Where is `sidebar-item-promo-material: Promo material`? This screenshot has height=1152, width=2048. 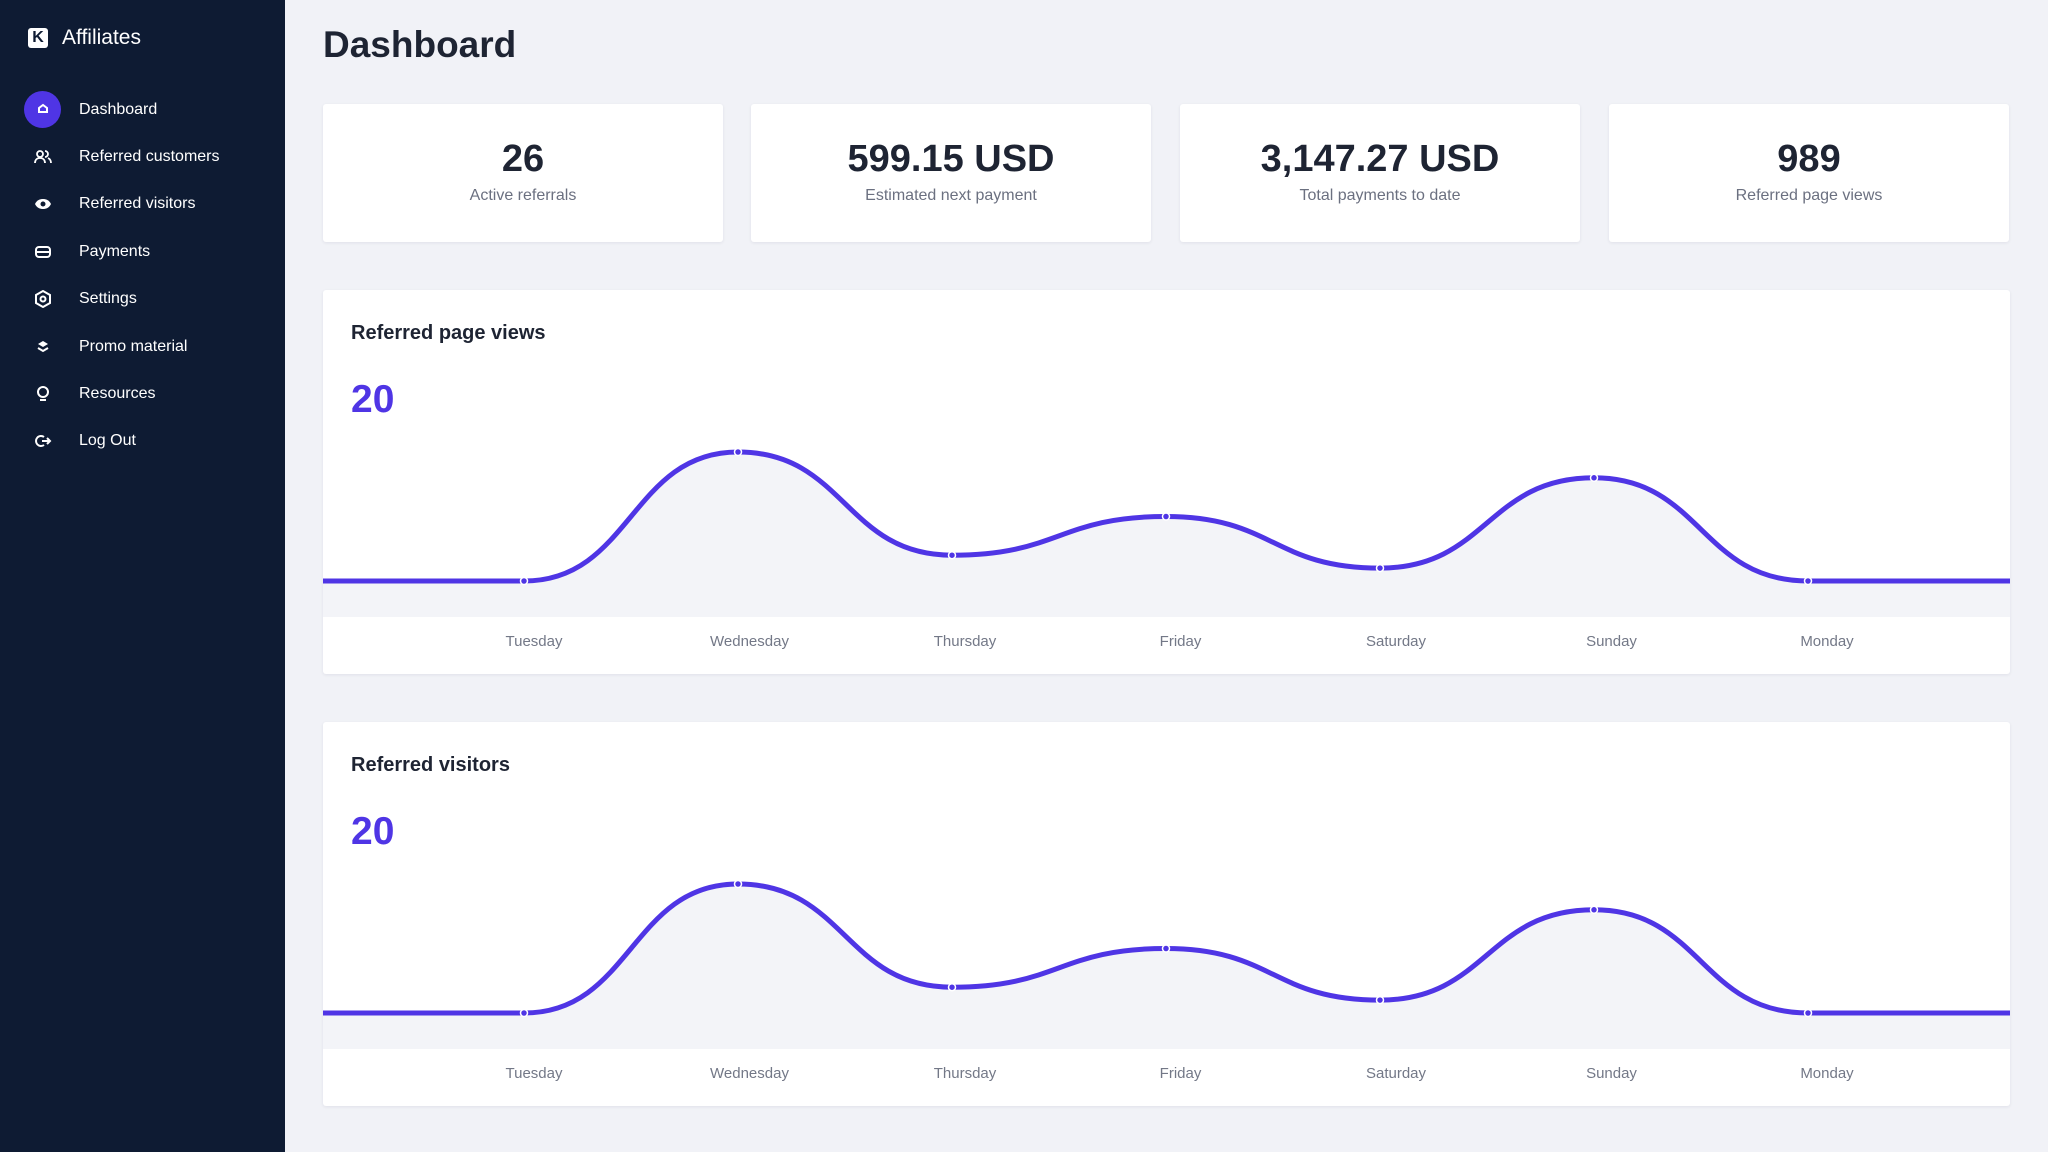
sidebar-item-promo-material: Promo material is located at coordinates (122, 346).